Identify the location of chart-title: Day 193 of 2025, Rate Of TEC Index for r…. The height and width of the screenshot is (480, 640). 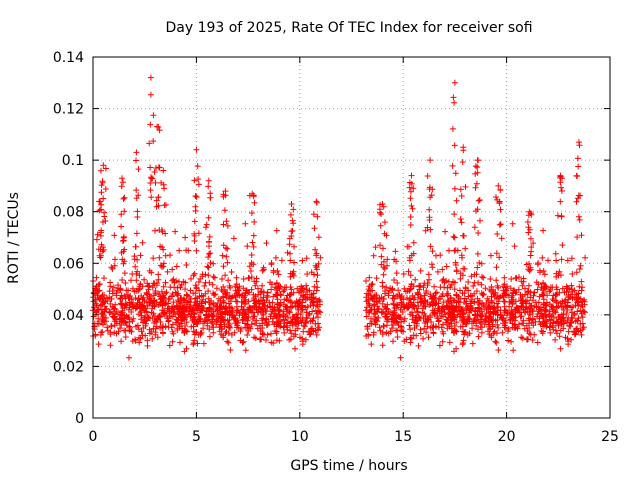
(348, 28).